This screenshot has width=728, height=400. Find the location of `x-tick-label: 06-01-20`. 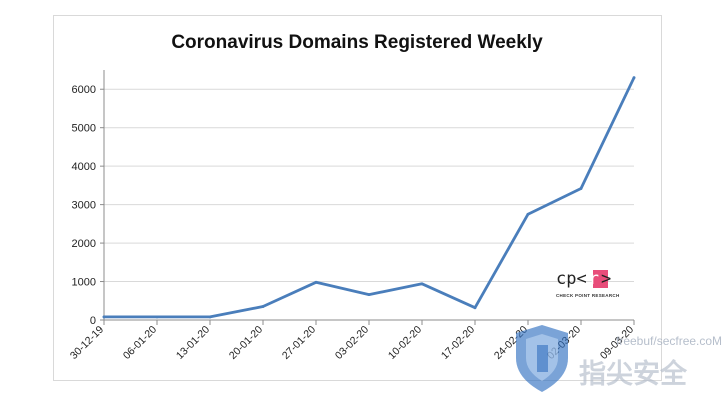

x-tick-label: 06-01-20 is located at coordinates (140, 343).